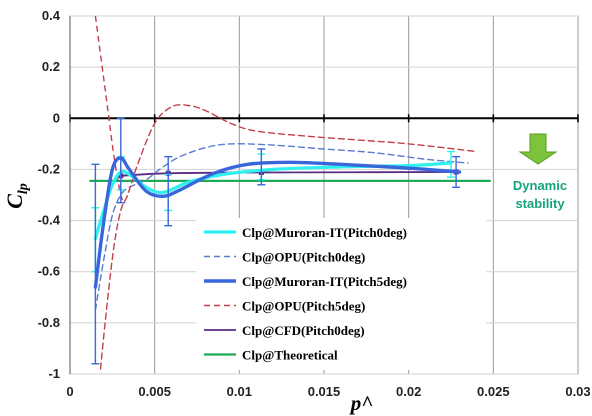 Image resolution: width=592 pixels, height=416 pixels. I want to click on y-tick-label: -0.8, so click(49, 322).